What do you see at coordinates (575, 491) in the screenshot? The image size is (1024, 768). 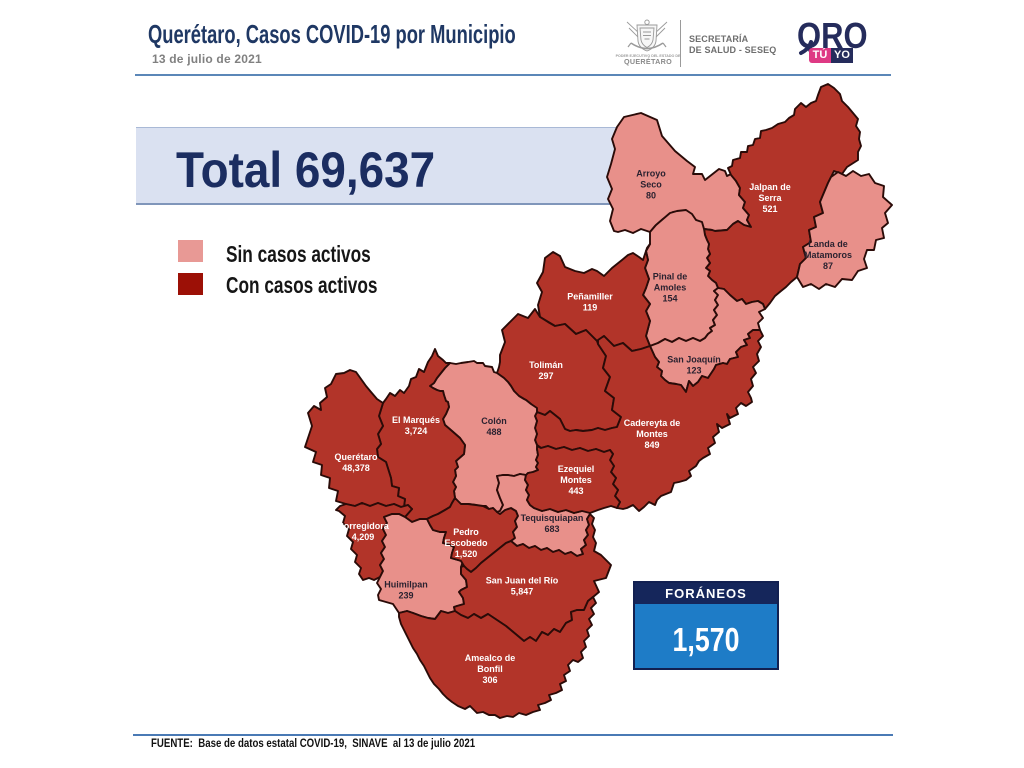 I see `svg-text: 443` at bounding box center [575, 491].